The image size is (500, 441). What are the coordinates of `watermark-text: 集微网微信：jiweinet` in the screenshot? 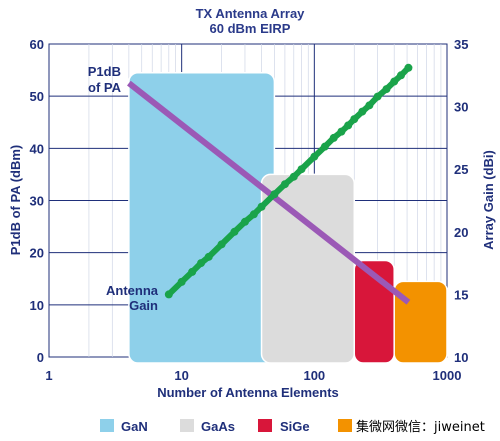 It's located at (420, 427).